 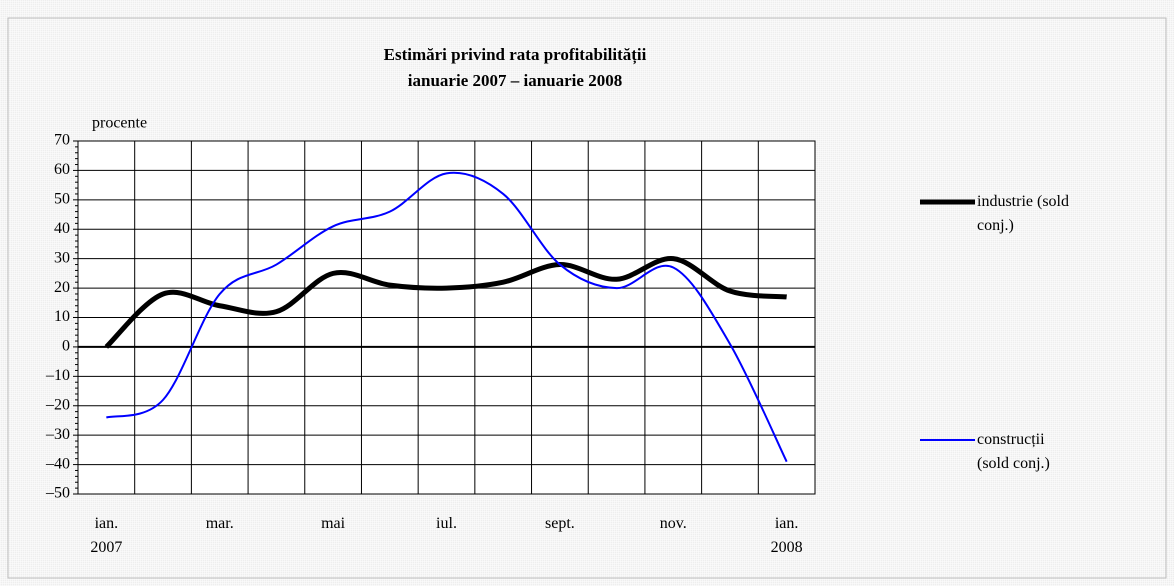 I want to click on y-tick-label: –40, so click(x=57, y=463).